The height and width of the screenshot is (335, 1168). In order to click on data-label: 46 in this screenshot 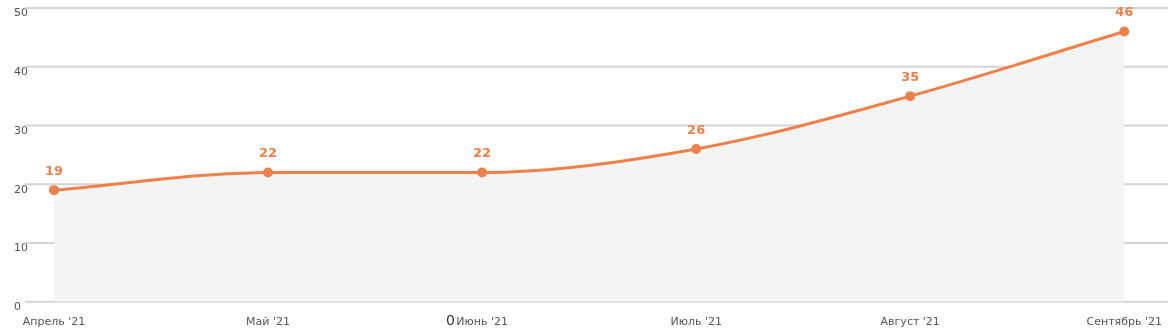, I will do `click(1124, 12)`.